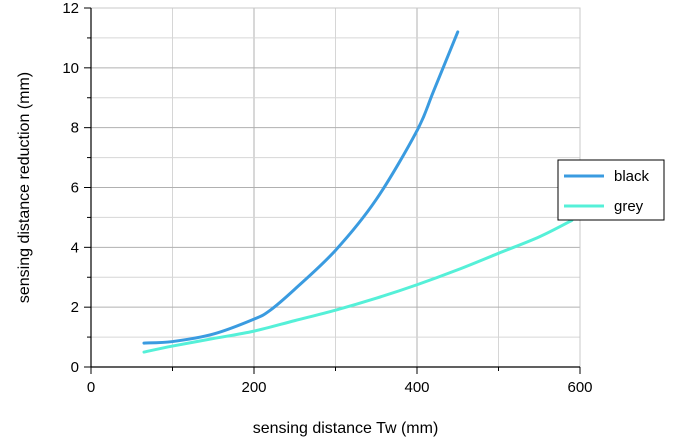 This screenshot has width=676, height=443. I want to click on x-axis-title: sensing distance Tw (mm), so click(346, 428).